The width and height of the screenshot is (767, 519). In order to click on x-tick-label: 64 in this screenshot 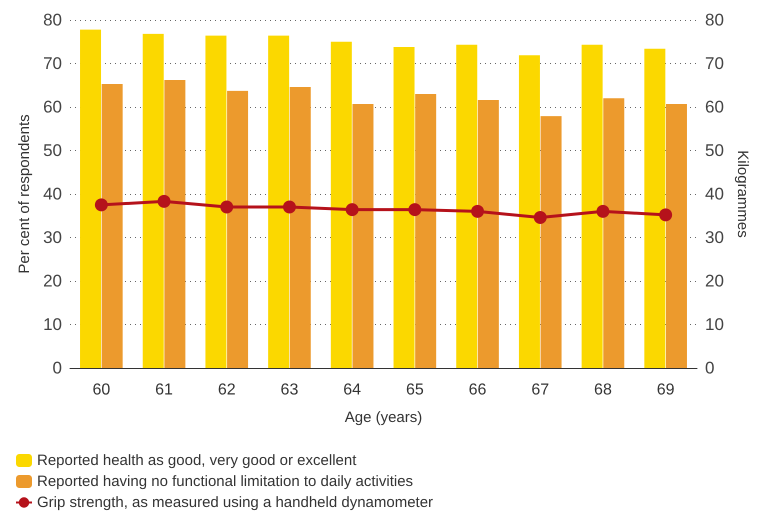, I will do `click(352, 390)`.